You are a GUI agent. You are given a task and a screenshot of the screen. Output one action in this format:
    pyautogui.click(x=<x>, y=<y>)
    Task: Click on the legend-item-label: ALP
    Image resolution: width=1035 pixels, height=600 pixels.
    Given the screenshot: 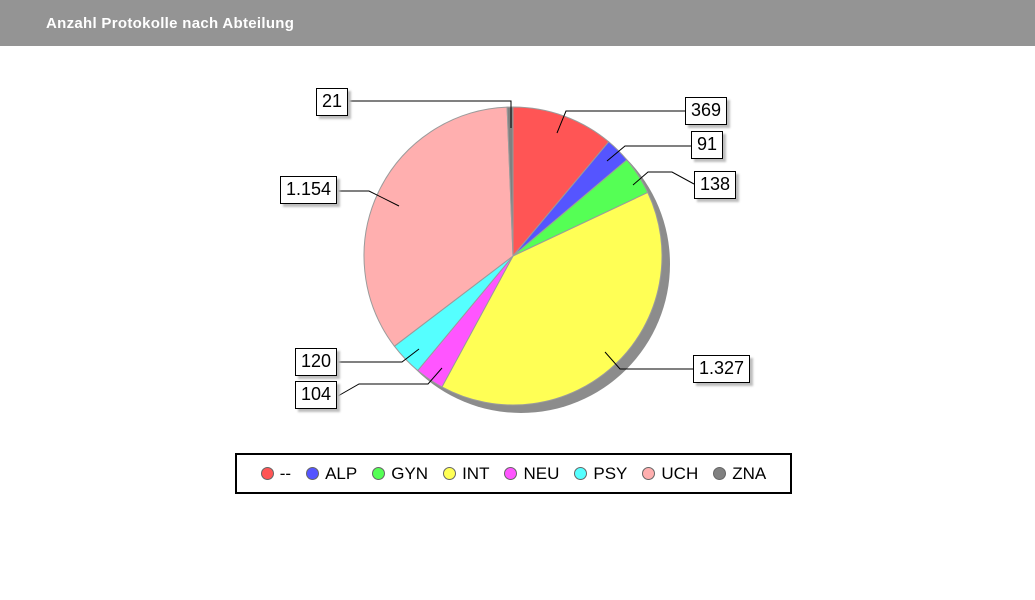 What is the action you would take?
    pyautogui.click(x=341, y=473)
    